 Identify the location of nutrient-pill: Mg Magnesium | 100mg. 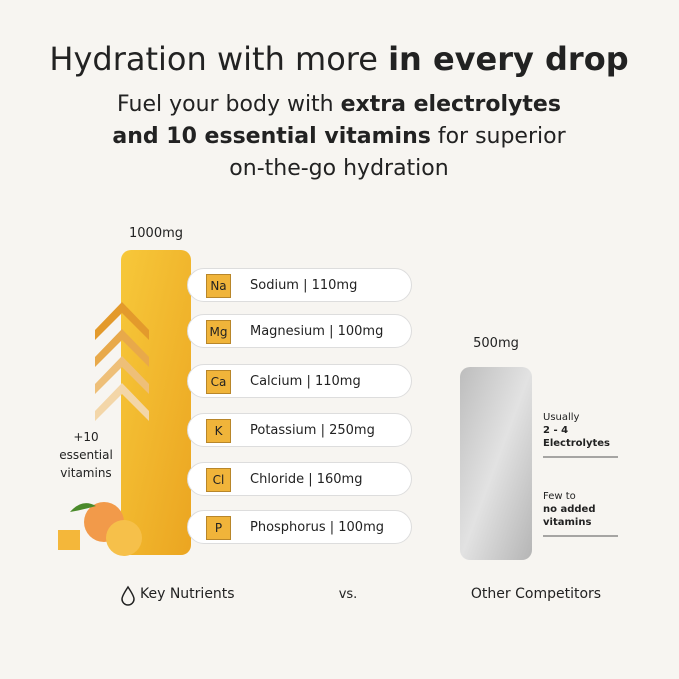
(299, 331).